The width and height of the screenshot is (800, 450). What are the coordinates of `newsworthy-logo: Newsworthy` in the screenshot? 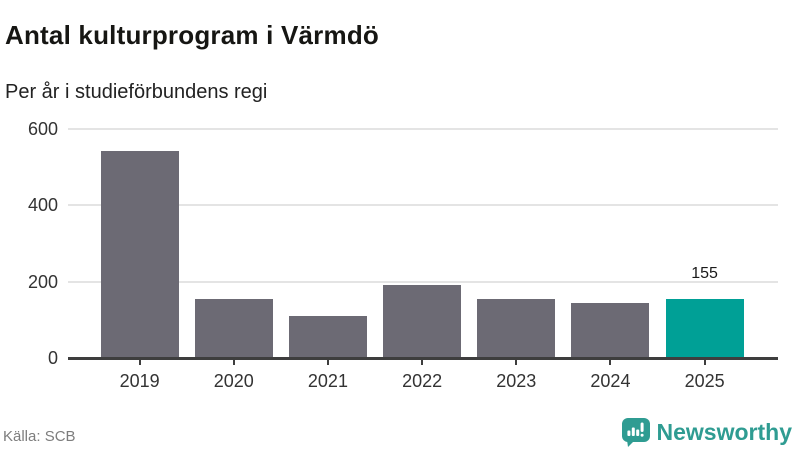 It's located at (706, 432).